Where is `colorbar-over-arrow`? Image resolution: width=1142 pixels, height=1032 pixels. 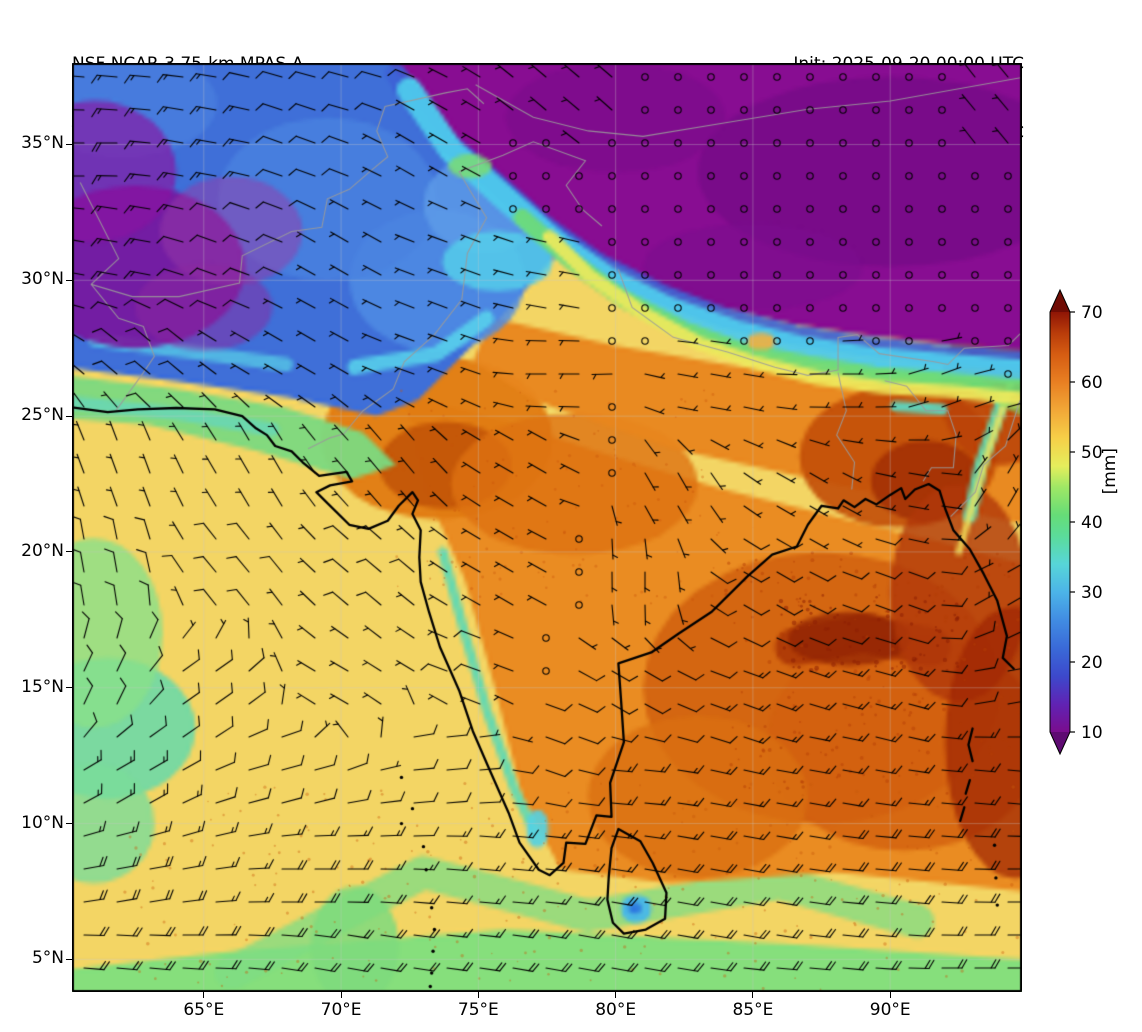 colorbar-over-arrow is located at coordinates (1060, 301).